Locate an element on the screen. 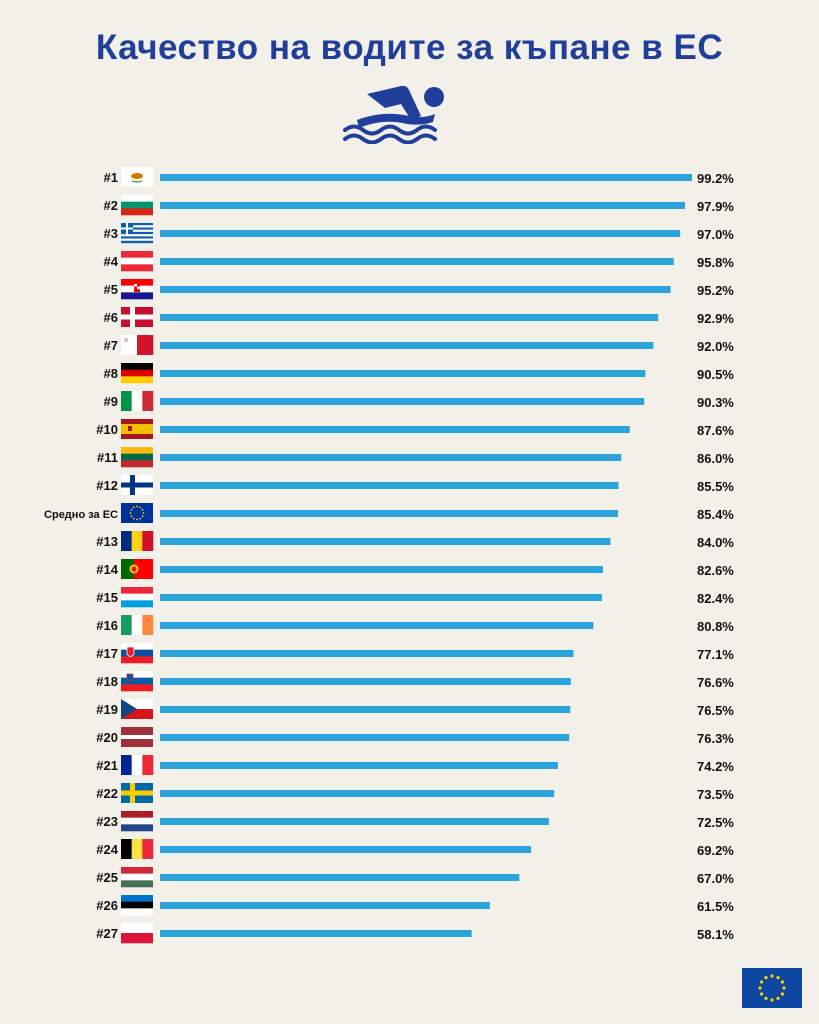 The image size is (819, 1024). rank-label: #3 is located at coordinates (111, 233).